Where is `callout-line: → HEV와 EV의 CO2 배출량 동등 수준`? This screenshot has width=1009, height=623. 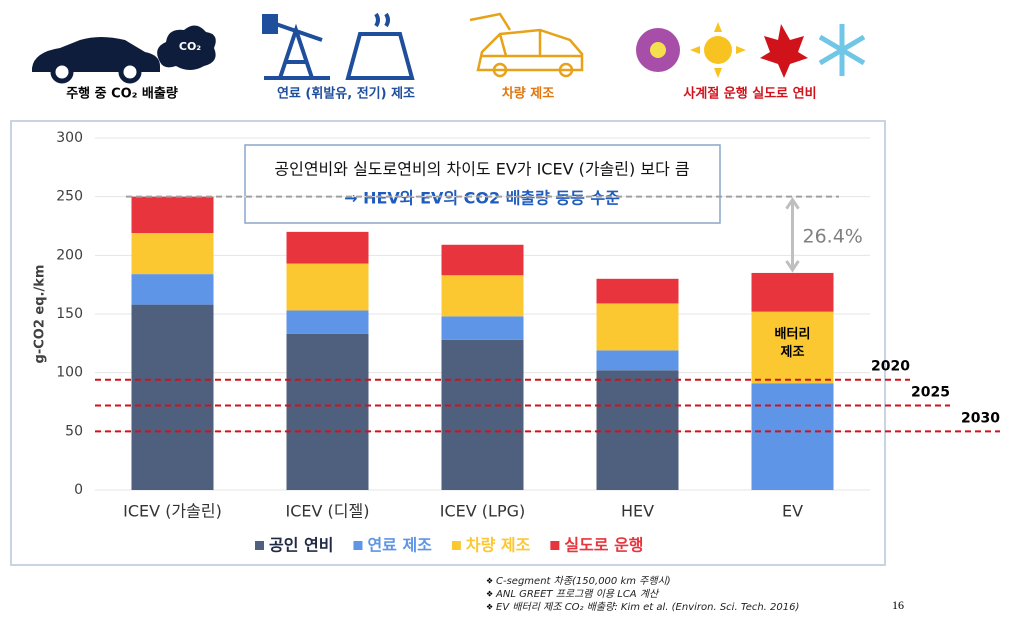
callout-line: → HEV와 EV의 CO2 배출량 동등 수준 is located at coordinates (482, 198).